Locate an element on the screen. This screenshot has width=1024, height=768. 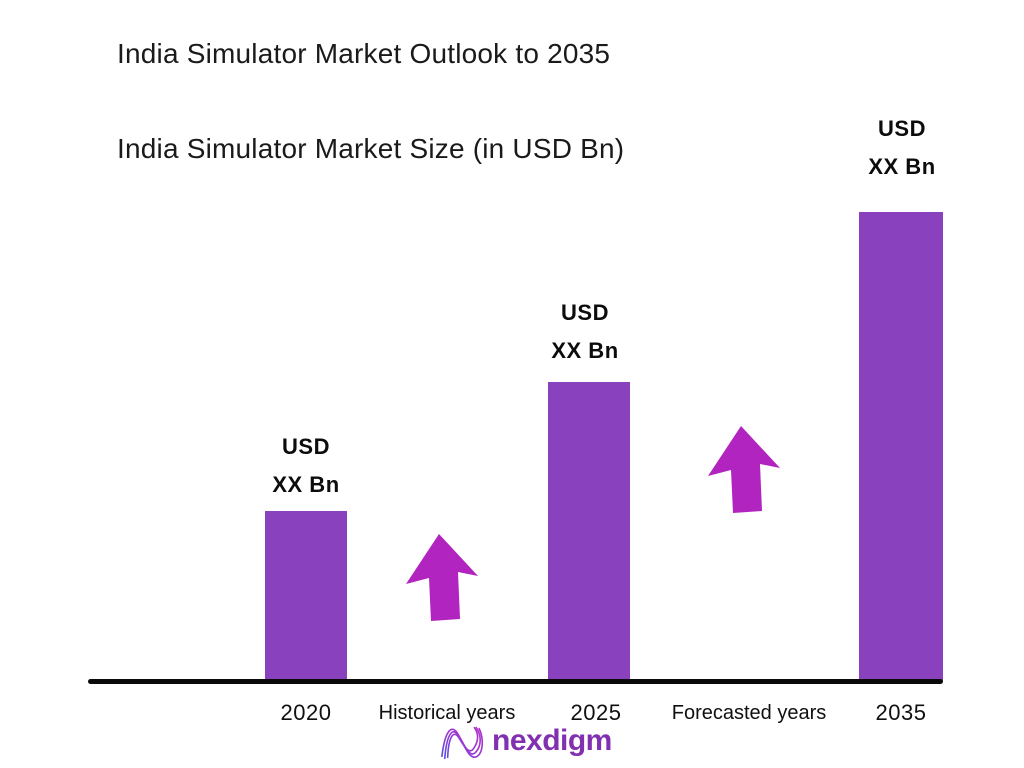
bar-value-label-2025: USD XX Bn is located at coordinates (585, 332).